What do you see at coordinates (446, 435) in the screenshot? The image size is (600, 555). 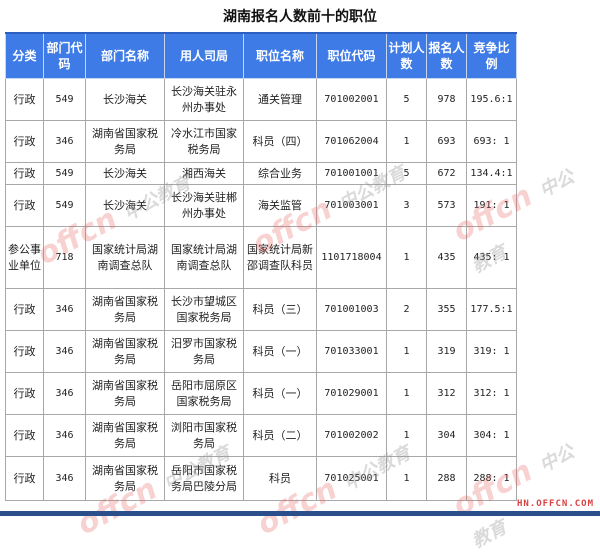 I see `table-cell: 304` at bounding box center [446, 435].